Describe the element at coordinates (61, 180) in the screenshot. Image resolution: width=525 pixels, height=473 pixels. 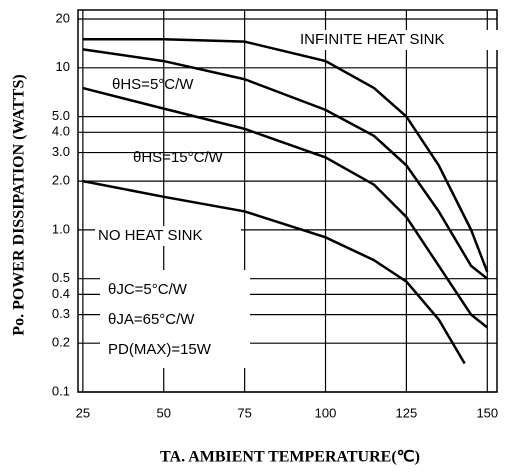
I see `y-tick-label: 2.0` at that location.